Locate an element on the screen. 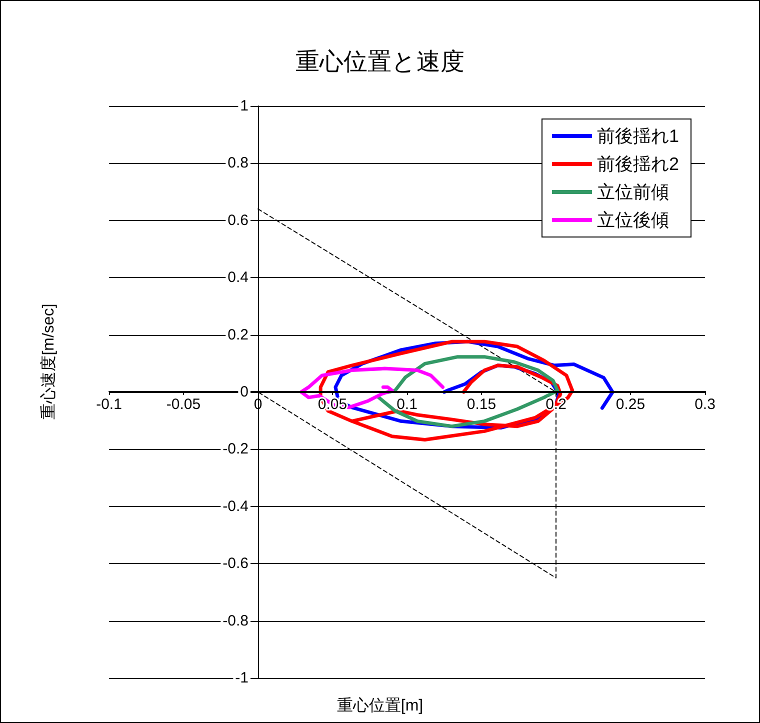  y-tick-label: -0.4 is located at coordinates (235, 506).